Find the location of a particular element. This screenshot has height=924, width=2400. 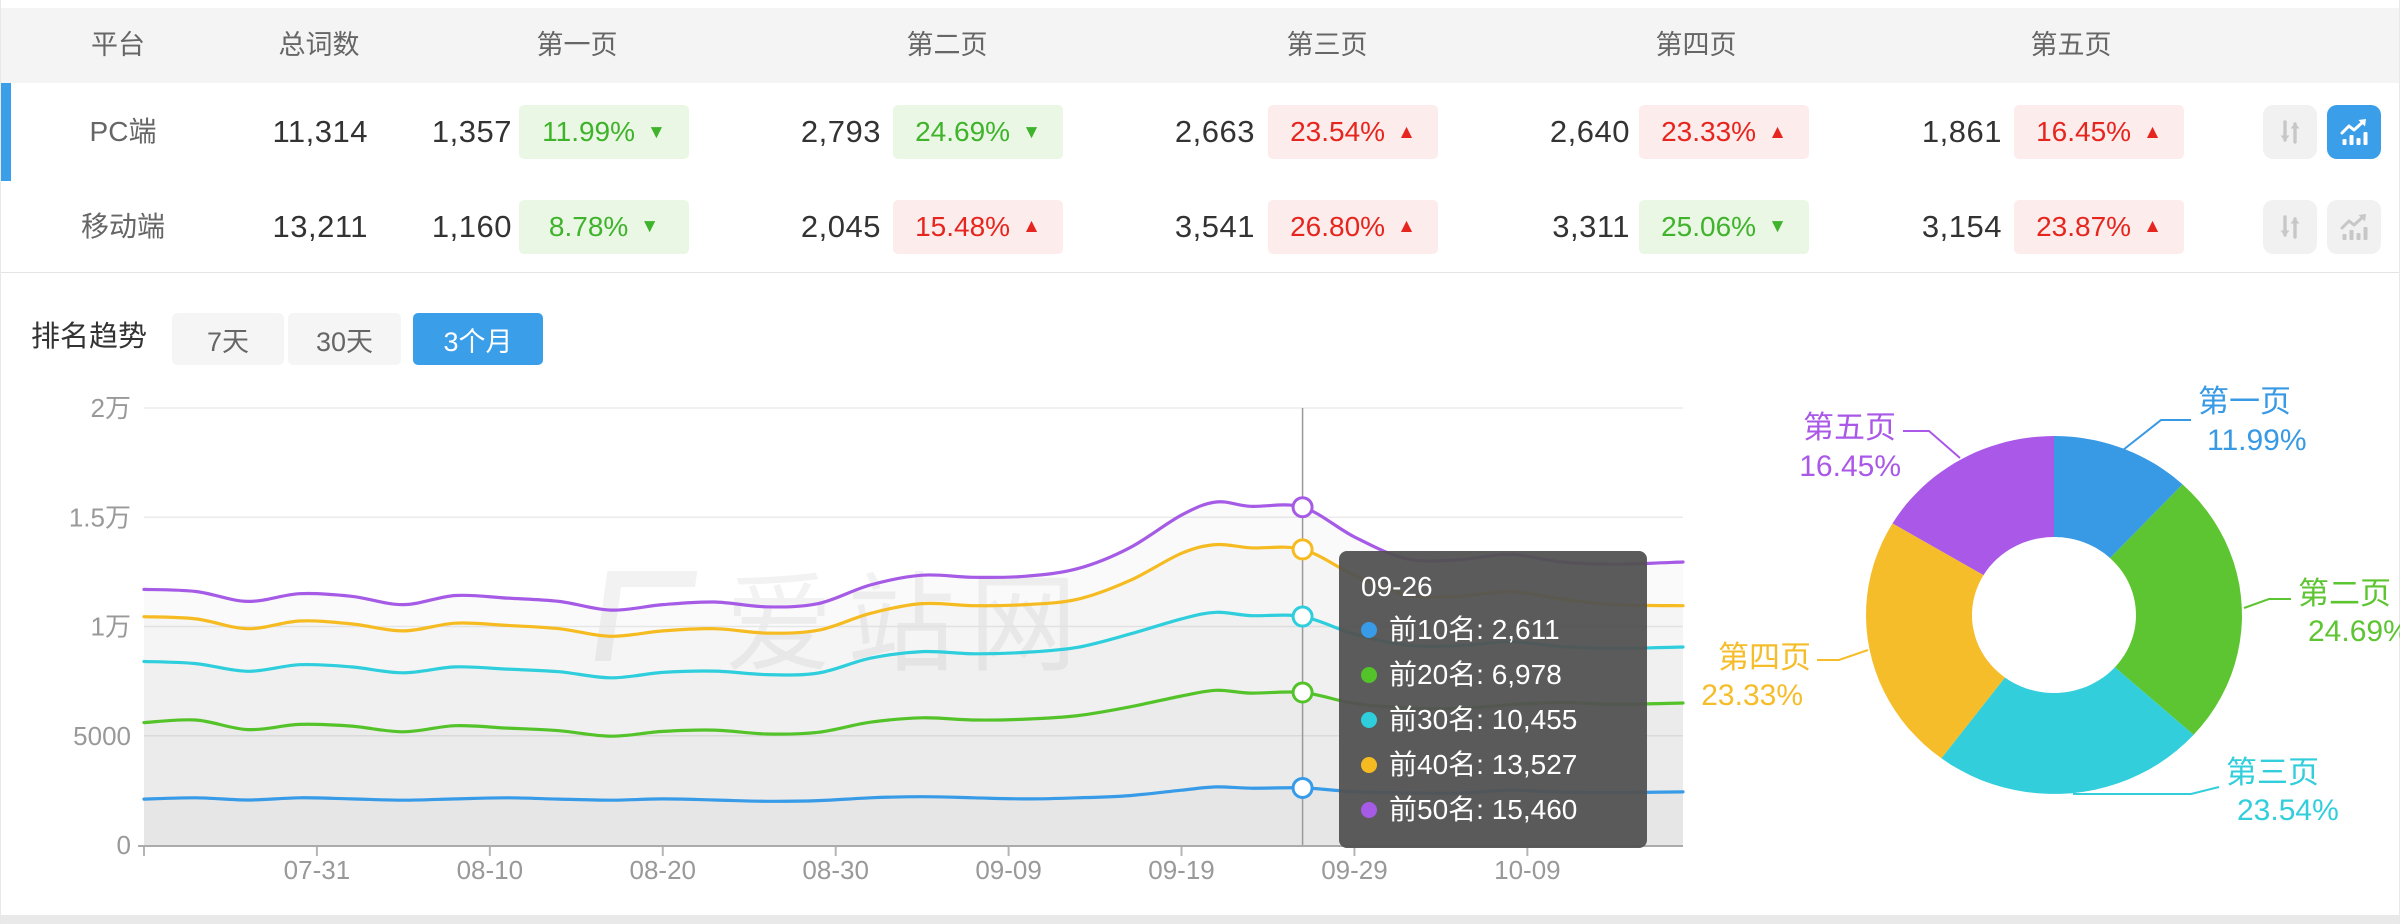

trend-title: 排名趋势 is located at coordinates (89, 337).